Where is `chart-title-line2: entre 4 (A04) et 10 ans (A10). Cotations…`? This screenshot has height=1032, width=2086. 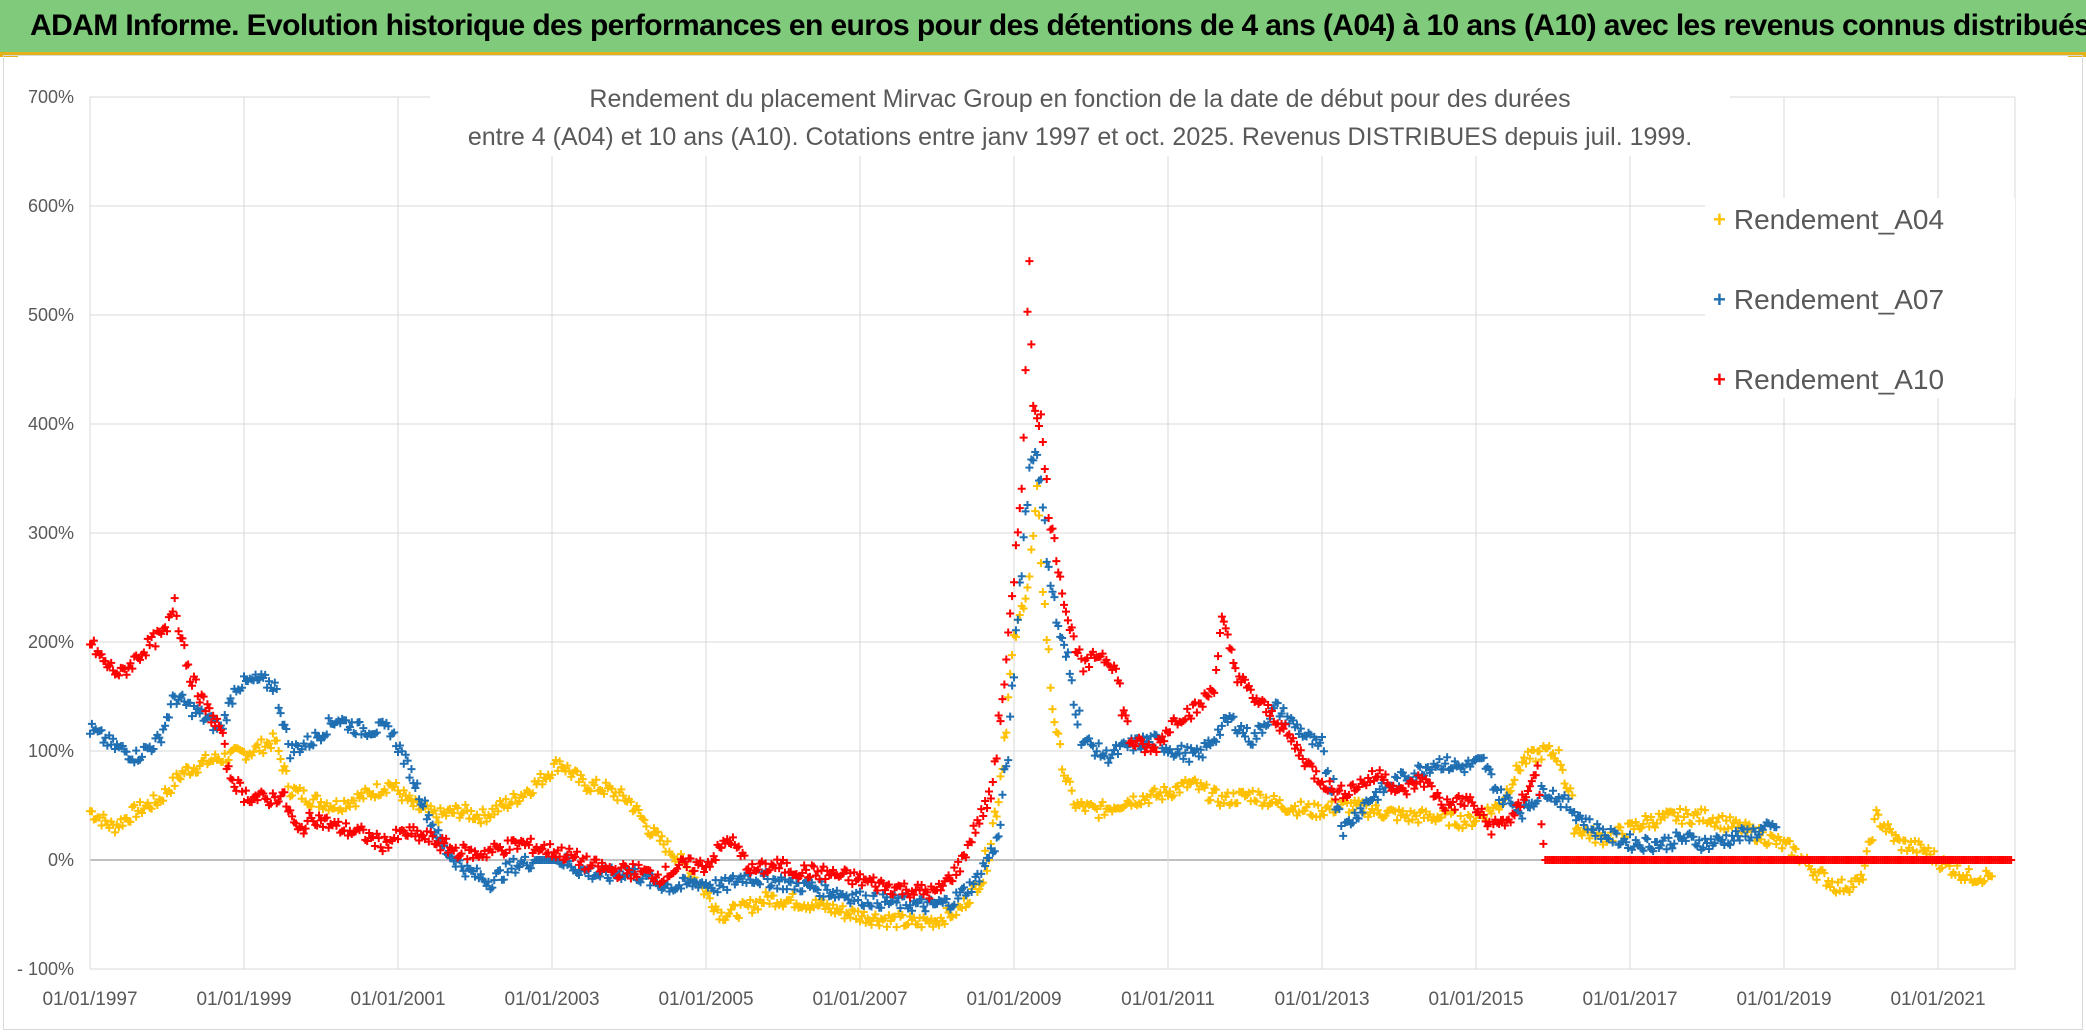 chart-title-line2: entre 4 (A04) et 10 ans (A10). Cotations… is located at coordinates (1080, 137).